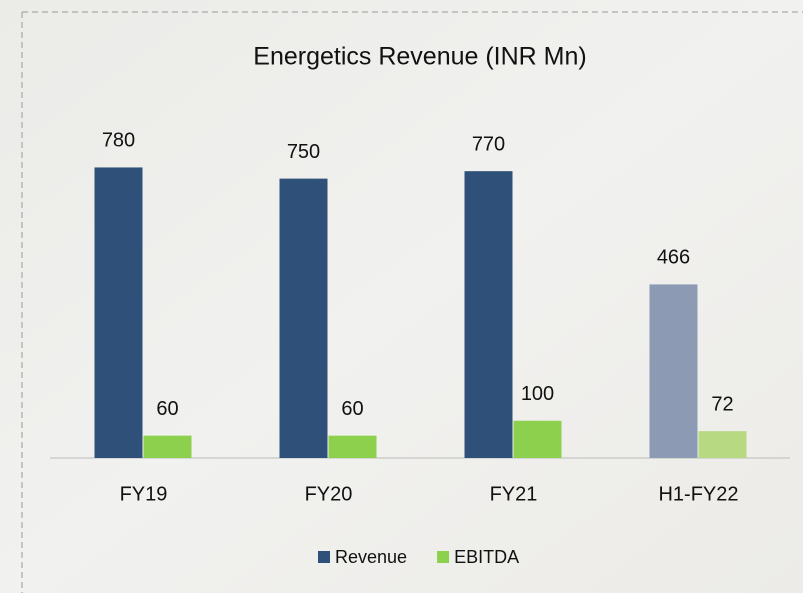 Image resolution: width=803 pixels, height=593 pixels. What do you see at coordinates (537, 394) in the screenshot?
I see `value-label: 100` at bounding box center [537, 394].